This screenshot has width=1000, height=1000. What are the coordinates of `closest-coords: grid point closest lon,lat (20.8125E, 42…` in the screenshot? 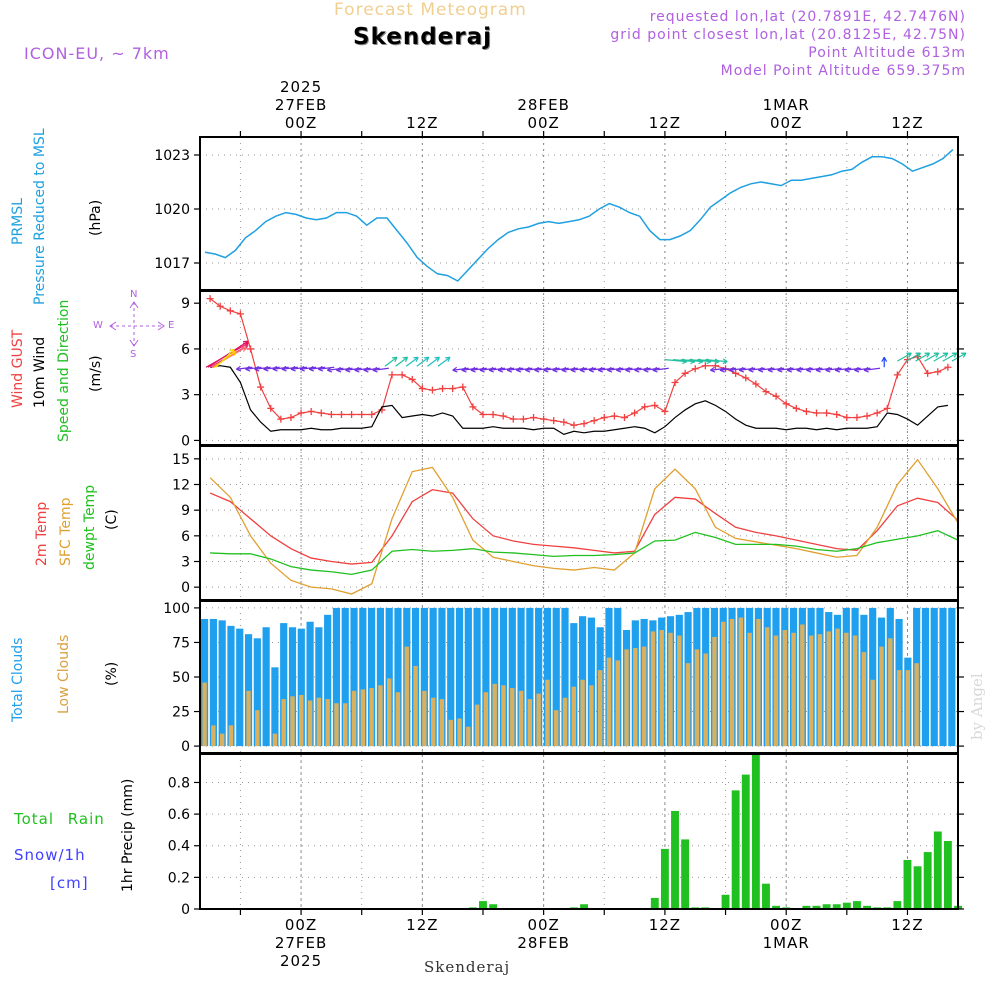 It's located at (788, 35).